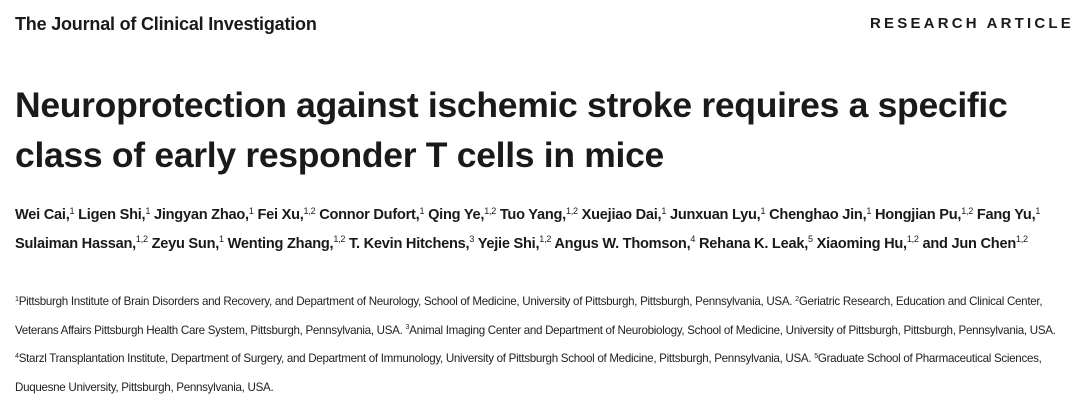  I want to click on author-name: Rehana K. Leak,, so click(754, 243).